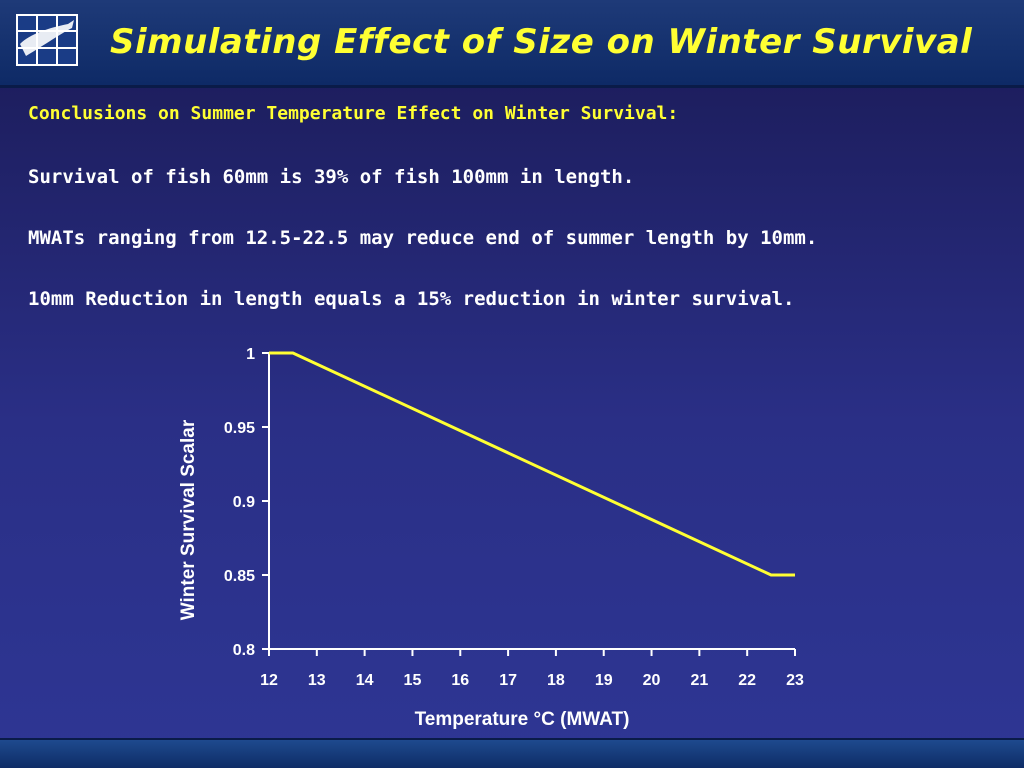 The width and height of the screenshot is (1024, 768). What do you see at coordinates (604, 680) in the screenshot?
I see `x-tick-label: 19` at bounding box center [604, 680].